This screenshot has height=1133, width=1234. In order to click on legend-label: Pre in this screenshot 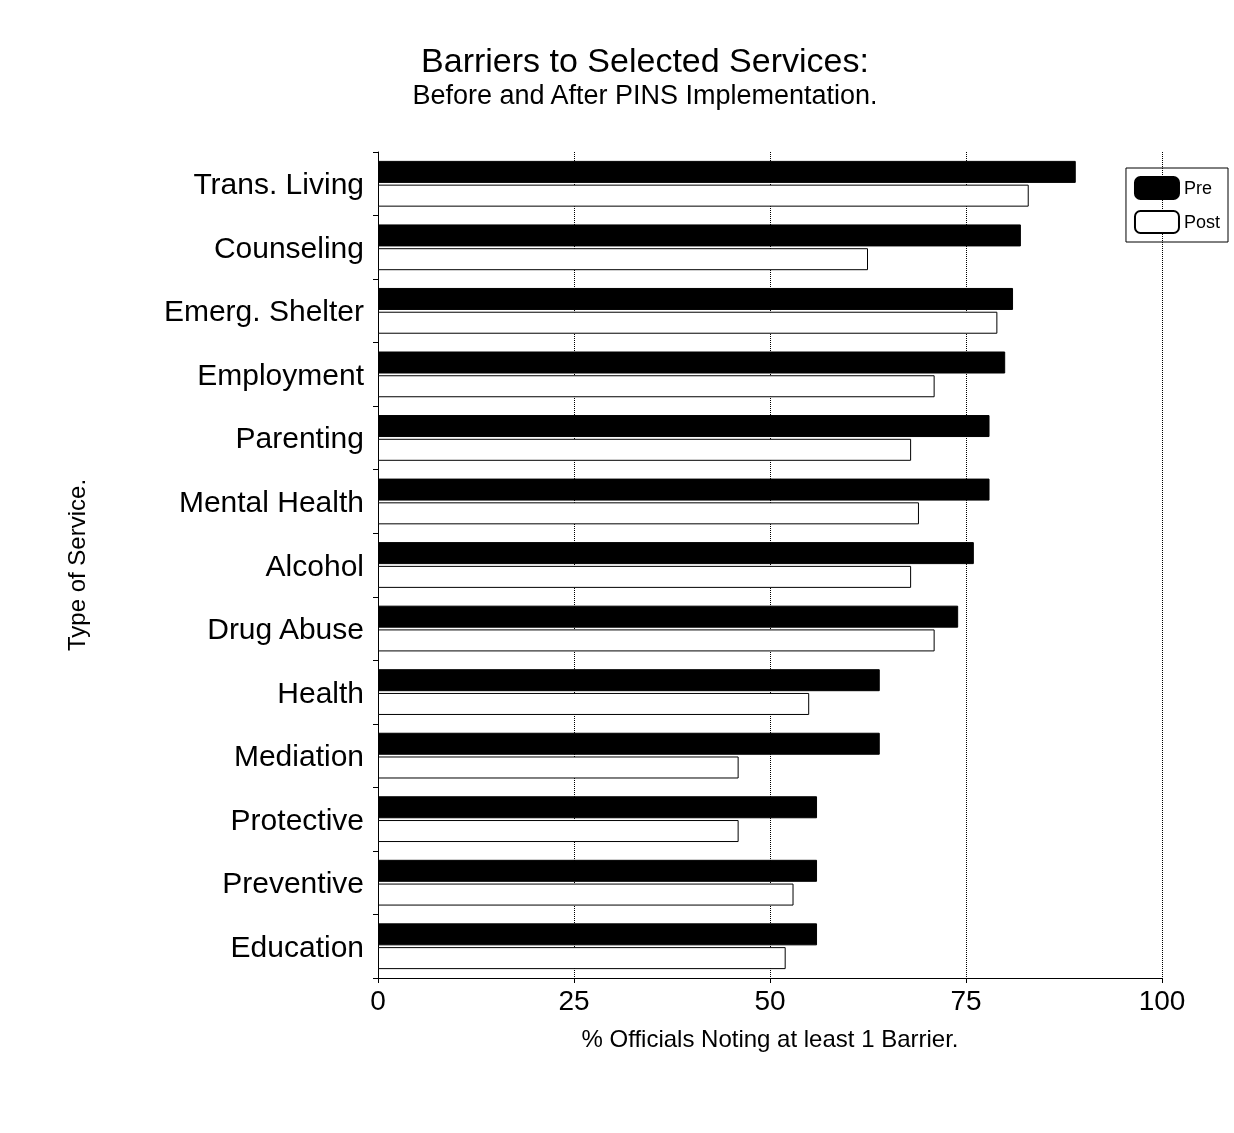, I will do `click(1197, 188)`.